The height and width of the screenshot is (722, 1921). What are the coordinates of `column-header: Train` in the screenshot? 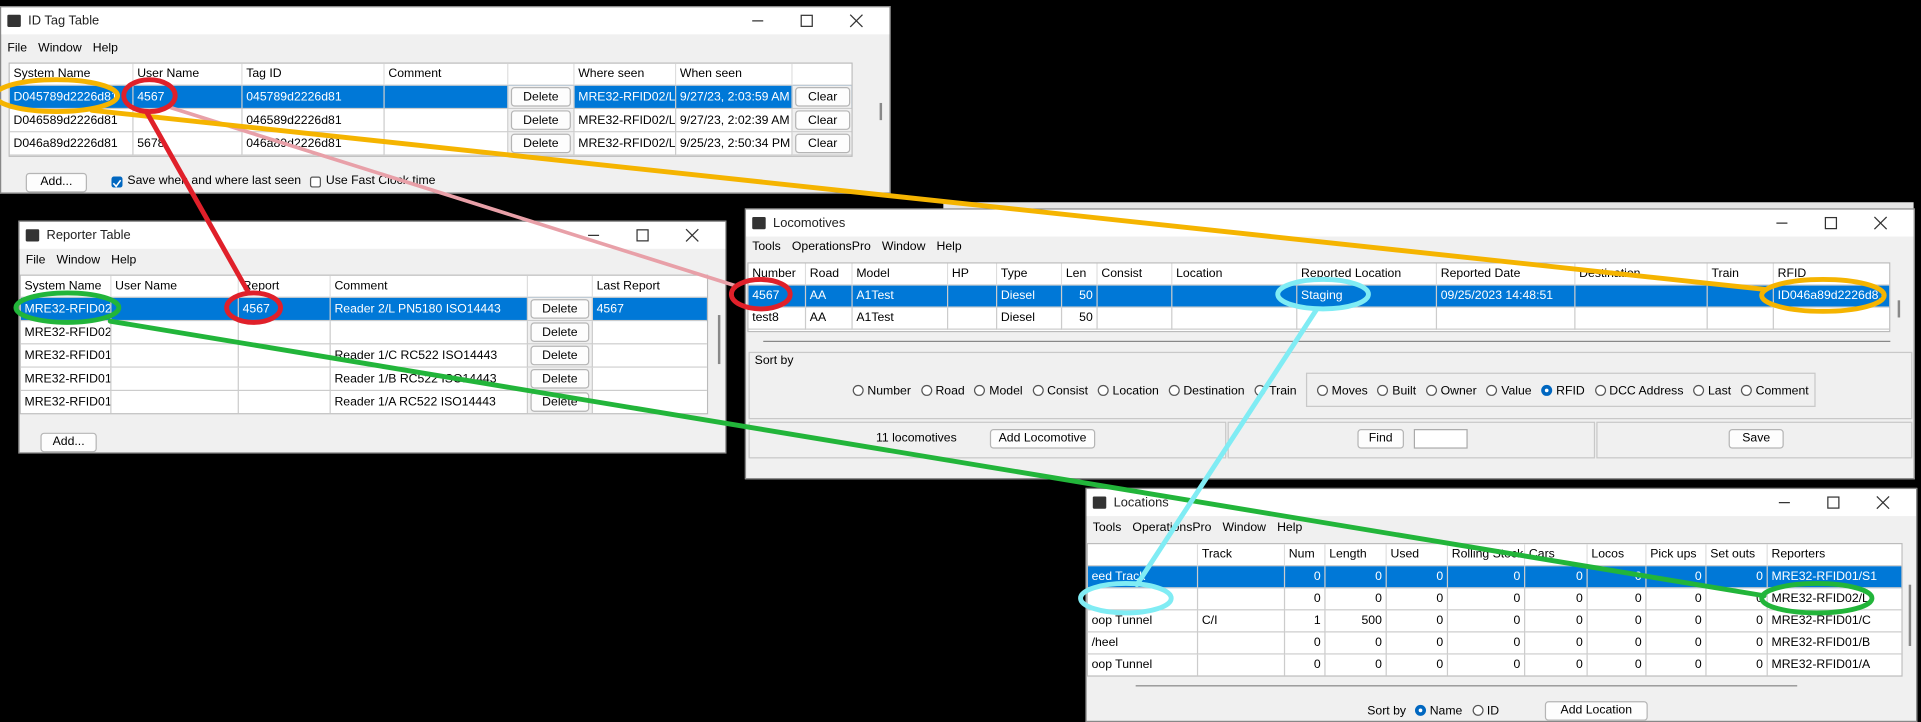 It's located at (1740, 274).